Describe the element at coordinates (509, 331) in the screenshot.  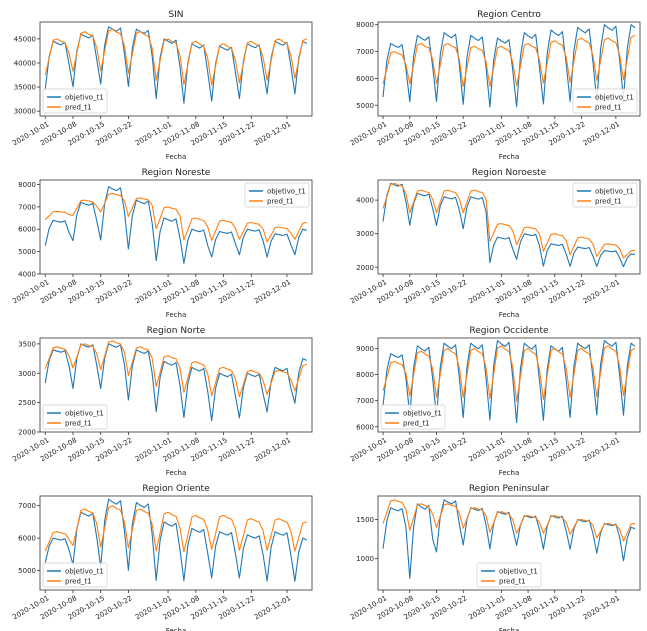
I see `chart-title: Region Occidente` at that location.